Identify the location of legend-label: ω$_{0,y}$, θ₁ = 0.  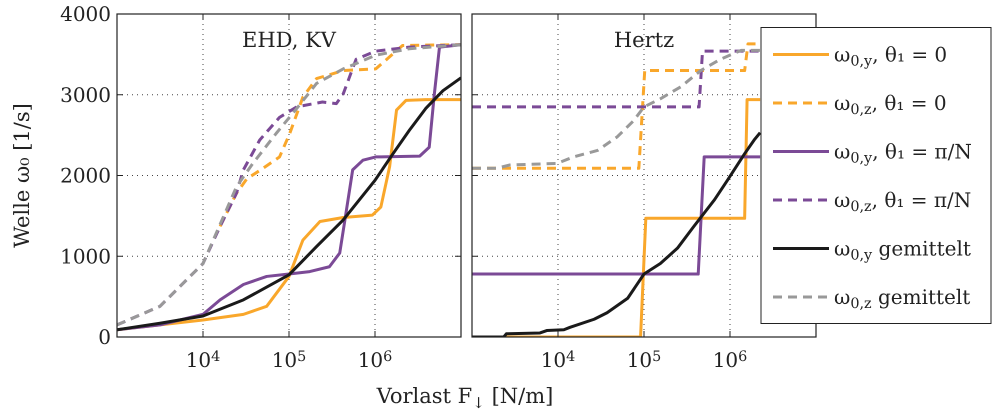
(891, 56).